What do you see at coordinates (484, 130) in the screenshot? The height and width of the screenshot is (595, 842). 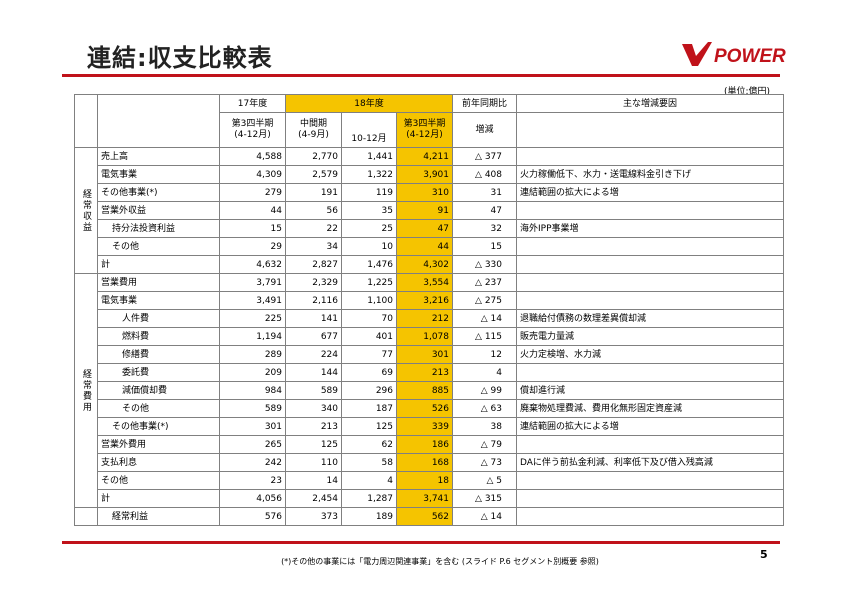 I see `header-change: 増減` at bounding box center [484, 130].